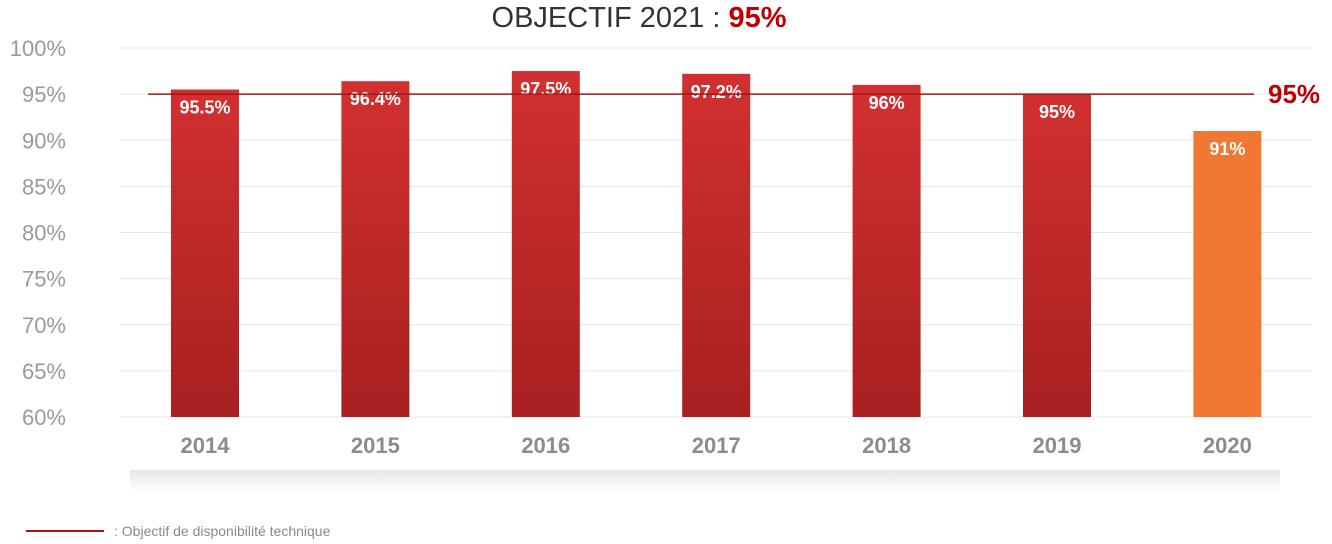  Describe the element at coordinates (545, 89) in the screenshot. I see `bar-value-label: 97.5%` at that location.